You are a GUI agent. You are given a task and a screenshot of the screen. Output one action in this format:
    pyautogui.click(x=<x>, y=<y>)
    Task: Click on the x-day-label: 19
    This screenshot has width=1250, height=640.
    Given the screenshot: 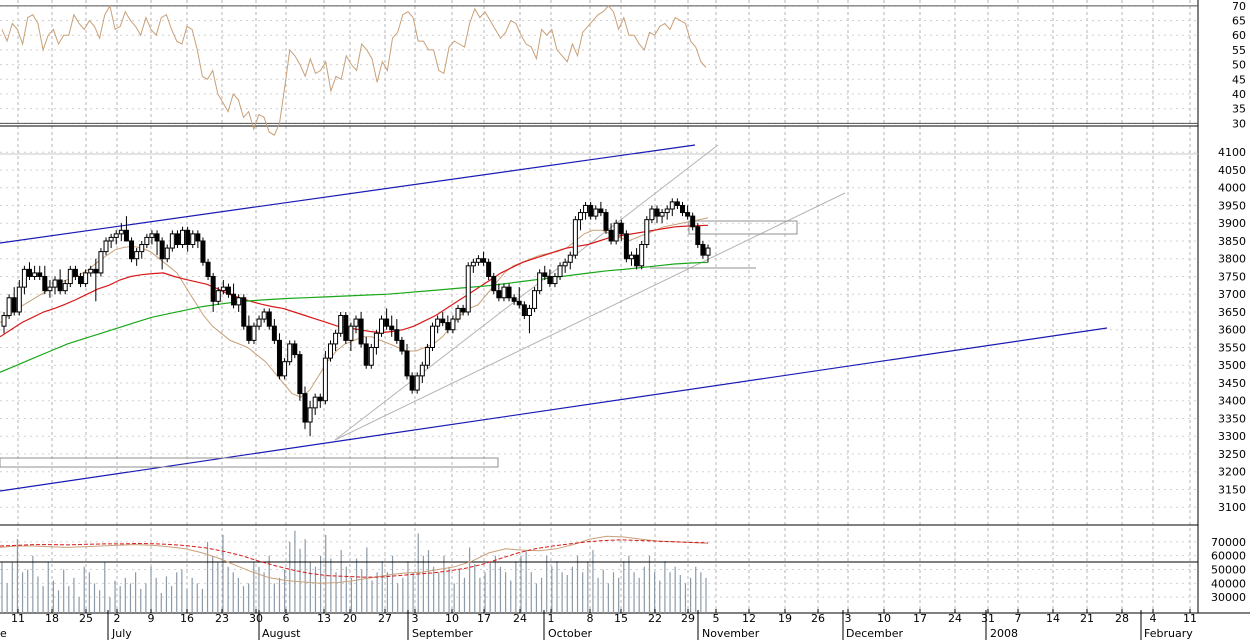 What is the action you would take?
    pyautogui.click(x=785, y=618)
    